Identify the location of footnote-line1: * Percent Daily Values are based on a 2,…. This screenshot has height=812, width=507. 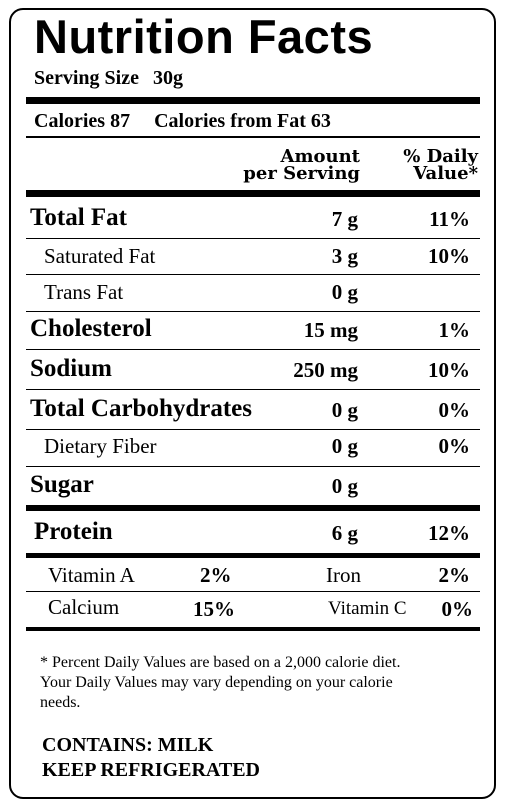
(220, 662).